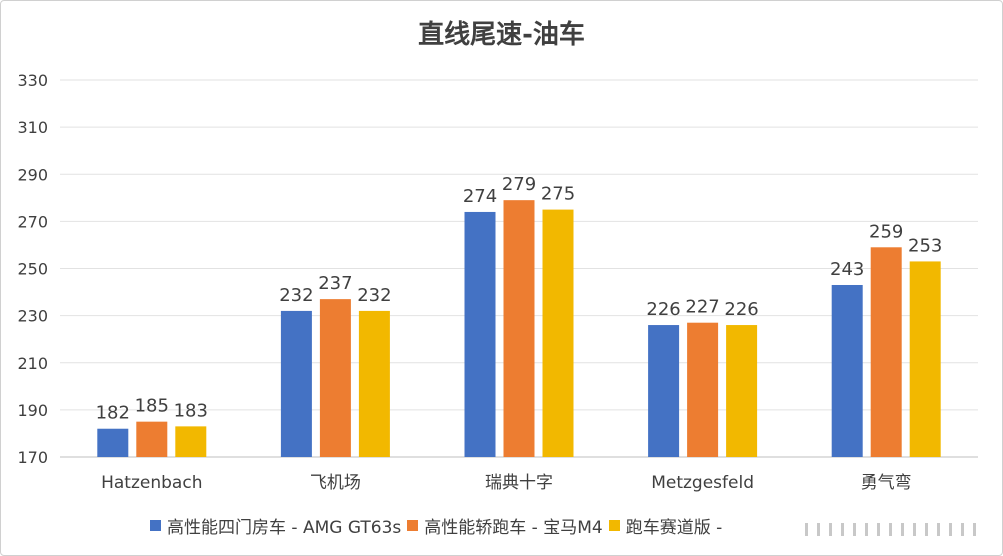 The width and height of the screenshot is (1003, 556). I want to click on data-label: 274, so click(480, 196).